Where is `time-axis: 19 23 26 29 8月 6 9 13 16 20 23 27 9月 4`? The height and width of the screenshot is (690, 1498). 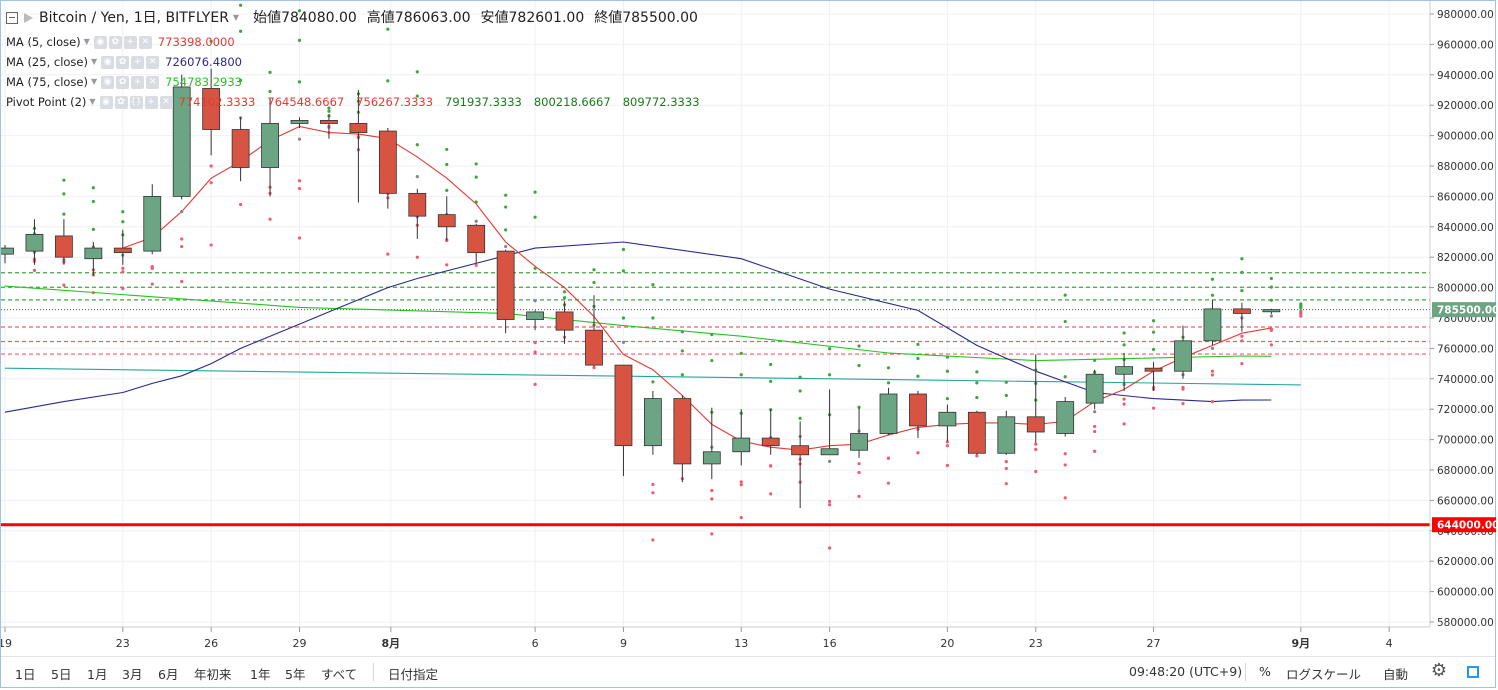 time-axis: 19 23 26 29 8月 6 9 13 16 20 23 27 9月 4 is located at coordinates (715, 638).